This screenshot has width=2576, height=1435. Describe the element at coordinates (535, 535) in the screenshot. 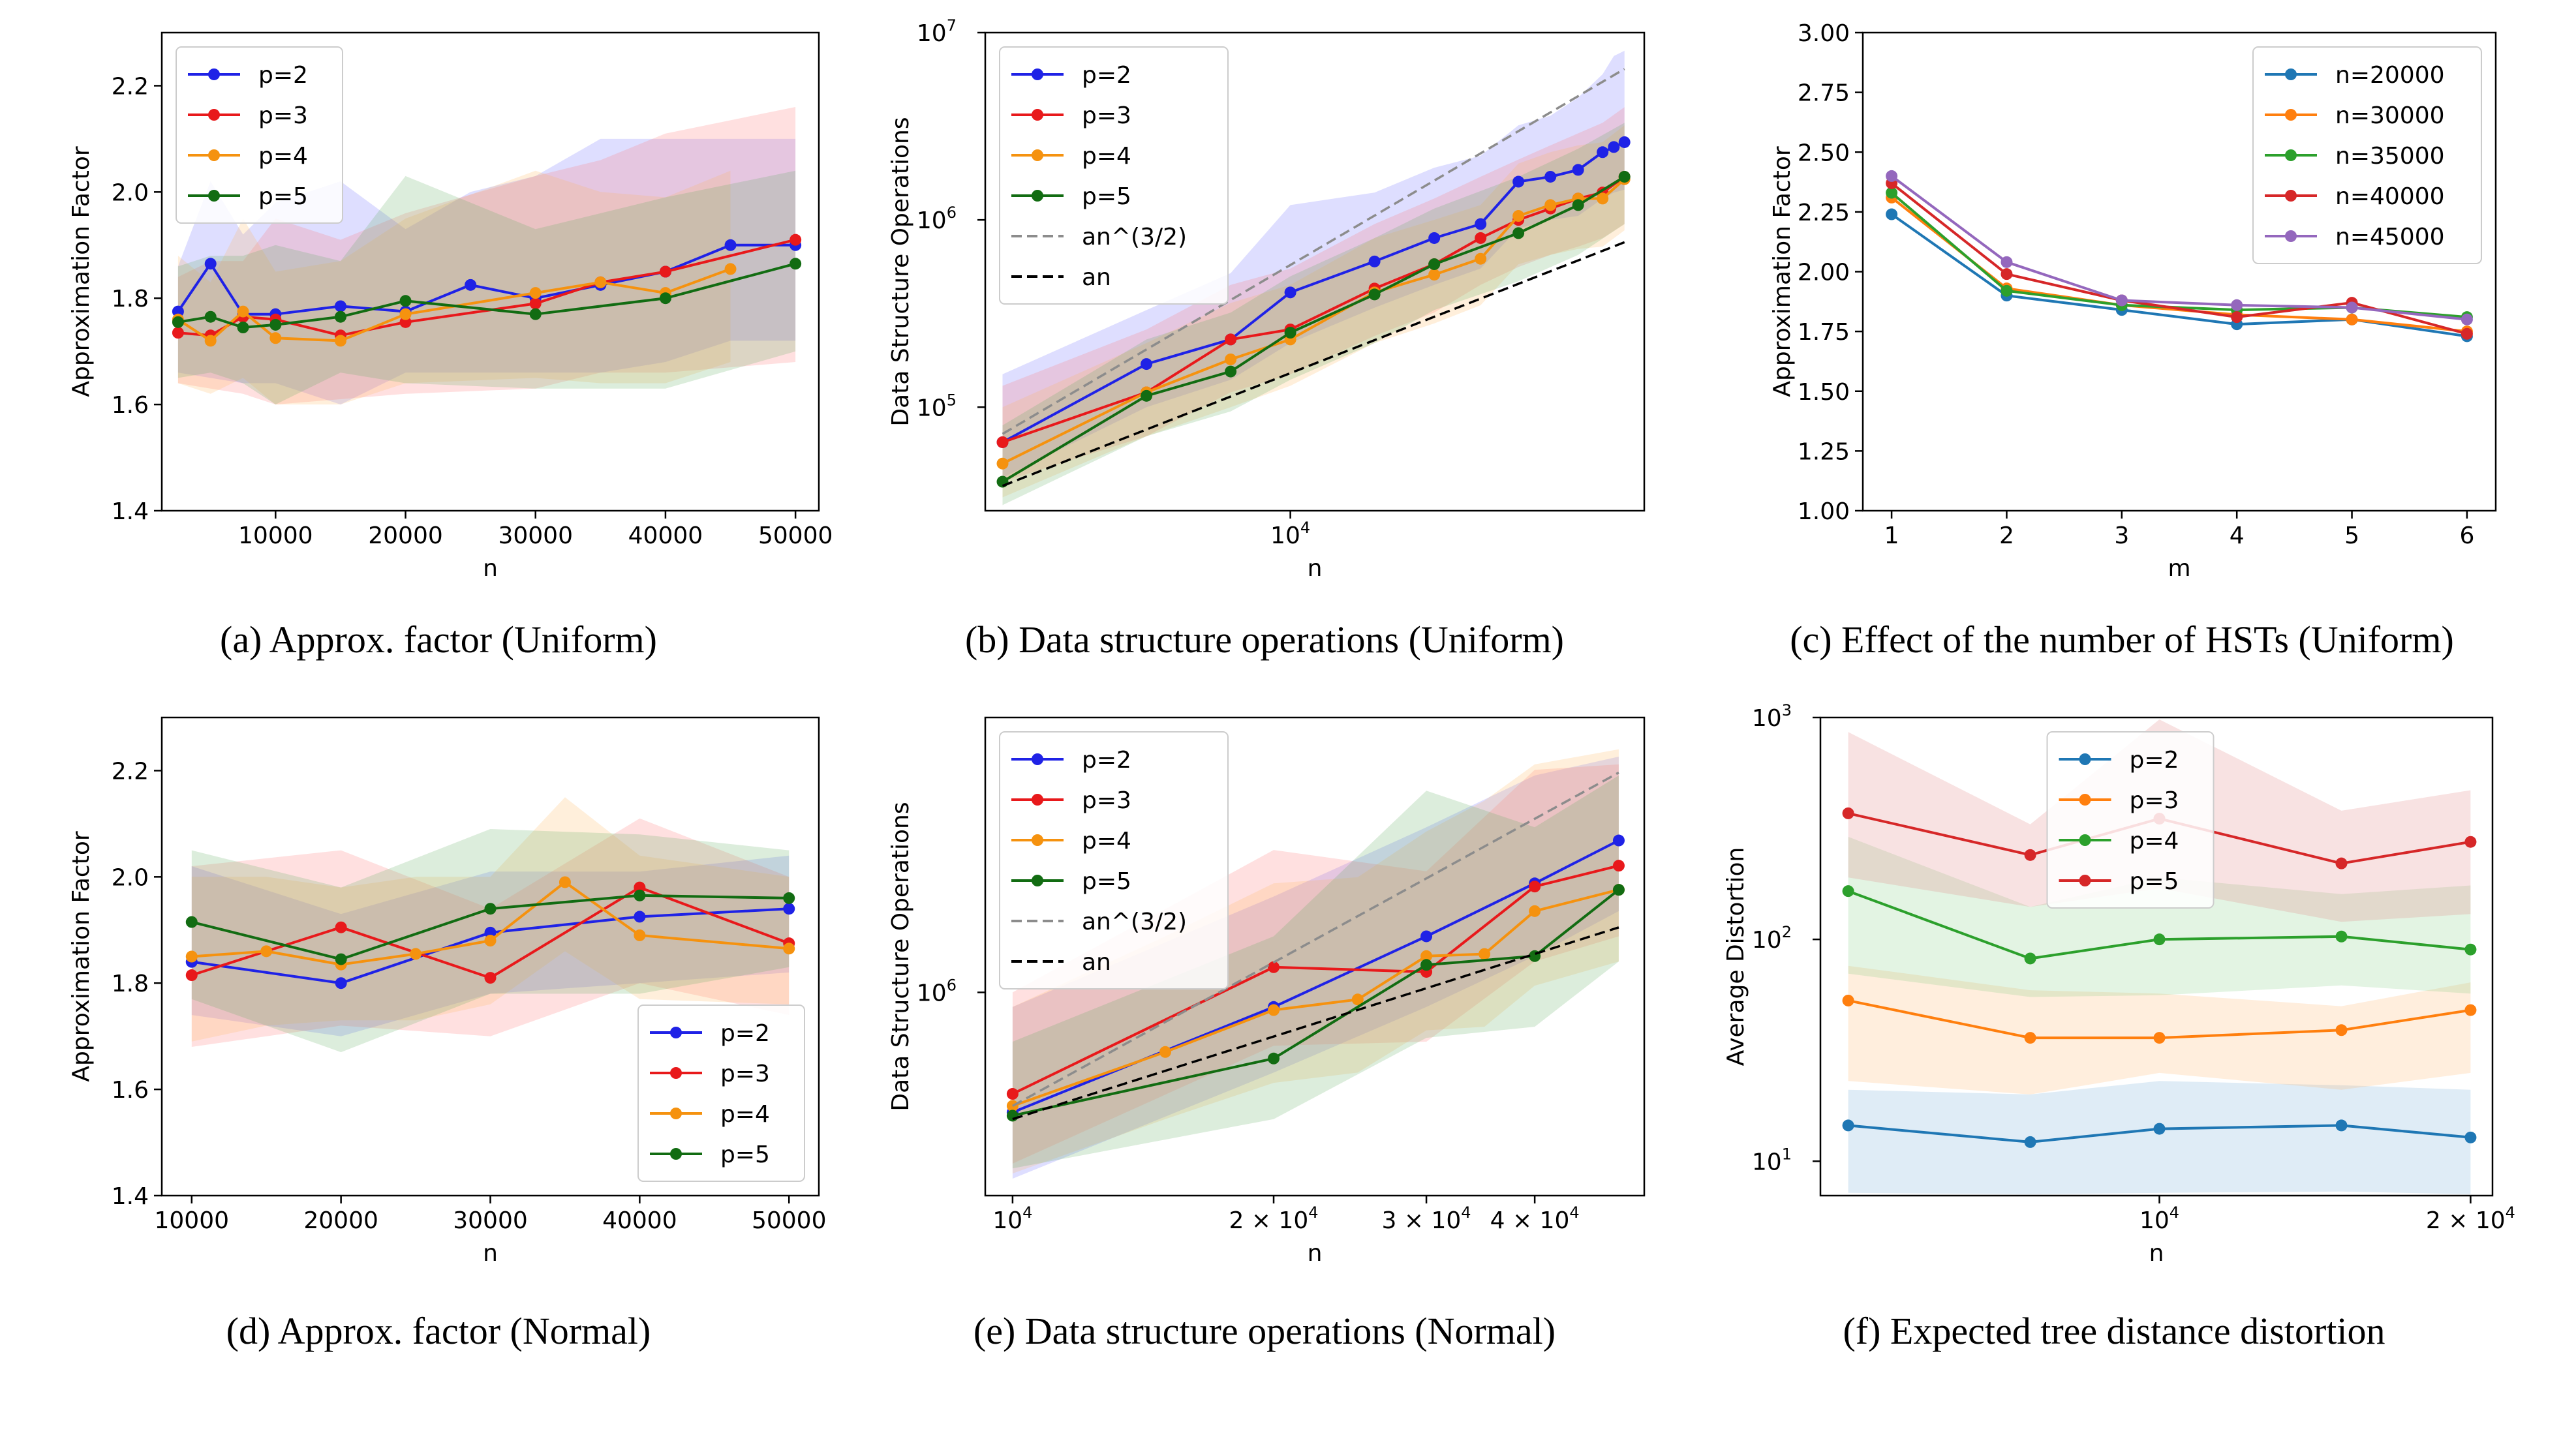

I see `x-tick-label: 30000` at that location.